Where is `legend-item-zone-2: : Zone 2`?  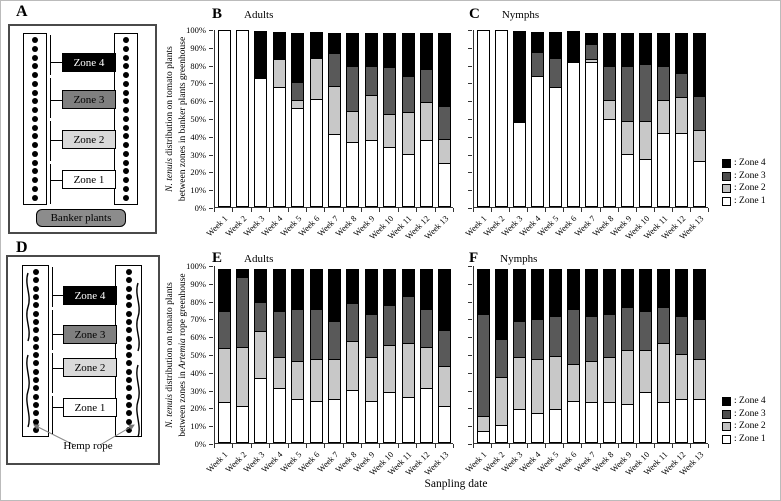 legend-item-zone-2: : Zone 2 is located at coordinates (744, 426).